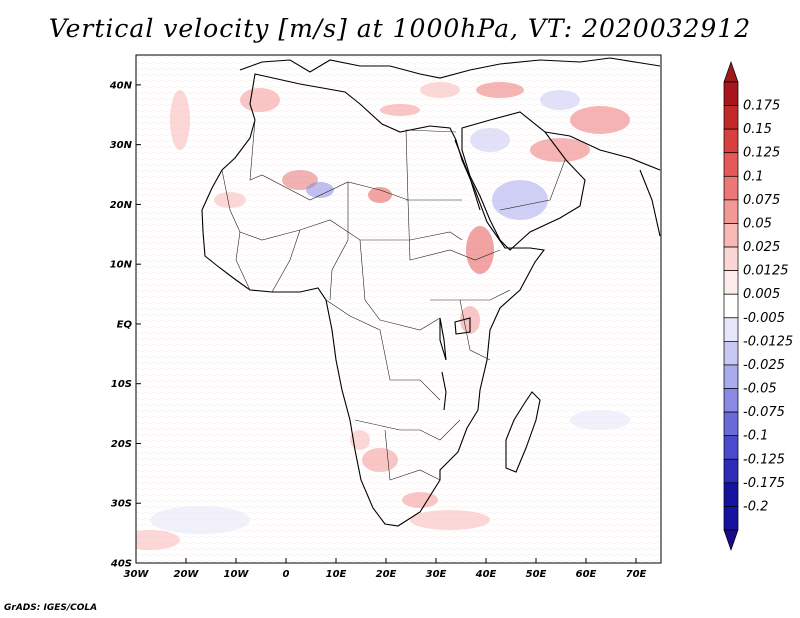 The height and width of the screenshot is (618, 800). Describe the element at coordinates (187, 574) in the screenshot. I see `lon-tick-label: 20W` at that location.